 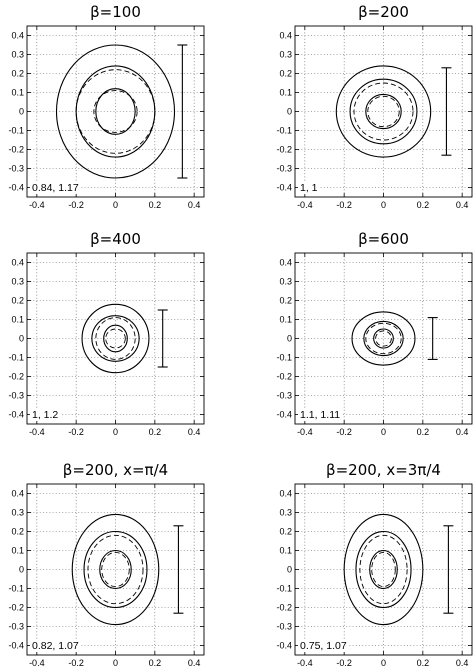 I want to click on panel-annotation: 1.1, 1.11, so click(x=320, y=415).